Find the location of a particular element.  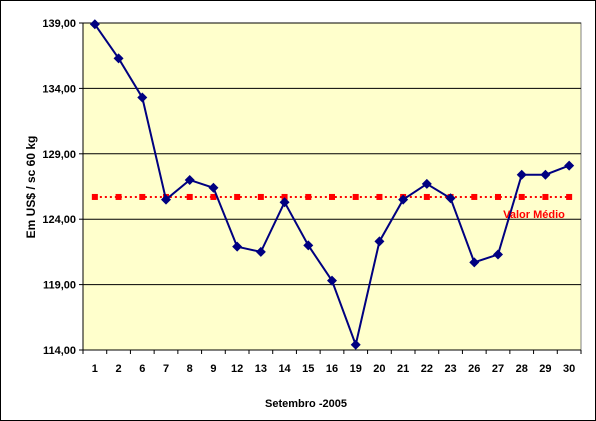

x-tick-label: 28 is located at coordinates (522, 369).